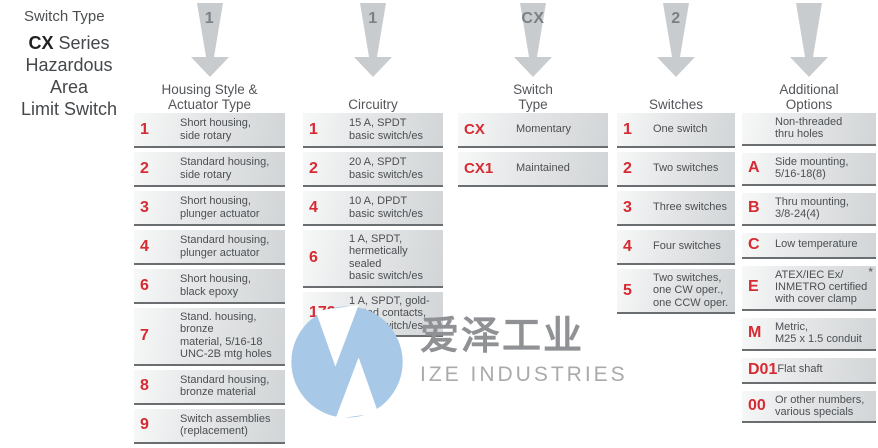  Describe the element at coordinates (209, 96) in the screenshot. I see `column-title: Housing Style & Actuator Type` at that location.